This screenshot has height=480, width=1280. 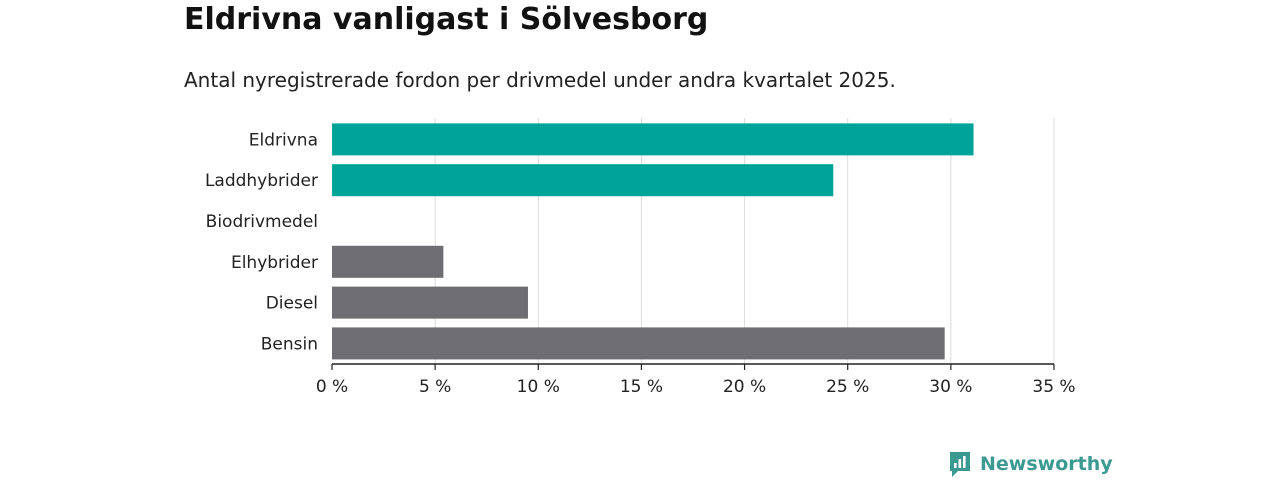 What do you see at coordinates (261, 181) in the screenshot?
I see `category-label: Laddhybrider` at bounding box center [261, 181].